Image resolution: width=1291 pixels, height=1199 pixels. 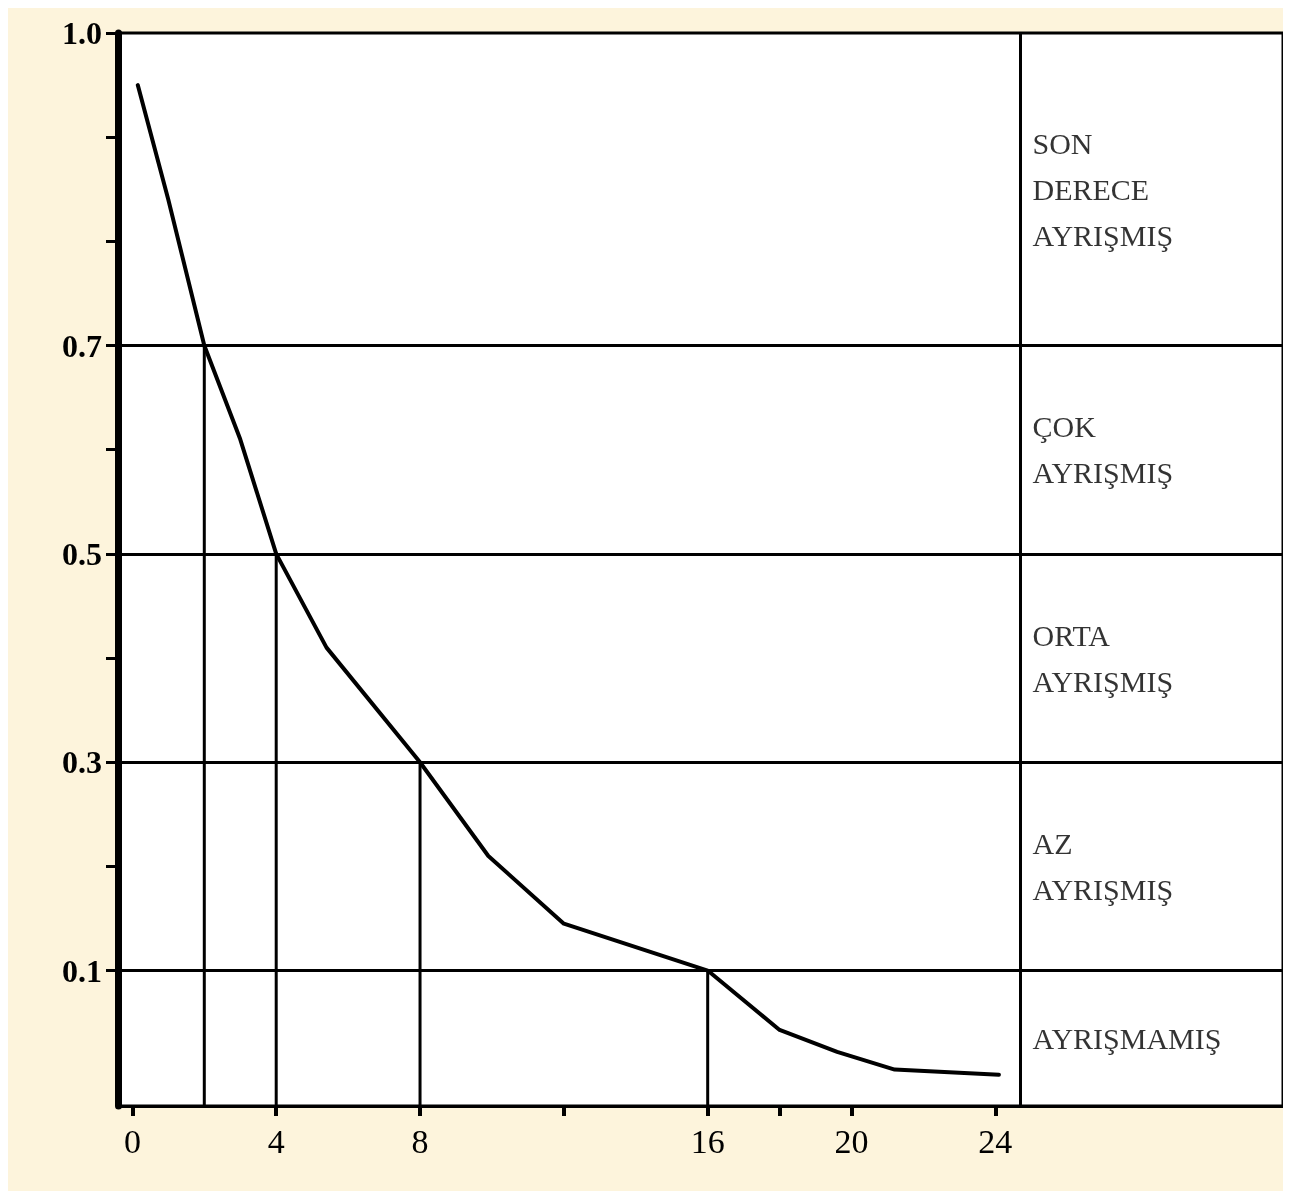 What do you see at coordinates (1103, 658) in the screenshot?
I see `annotation: ORTA AYRIŞMIŞ` at bounding box center [1103, 658].